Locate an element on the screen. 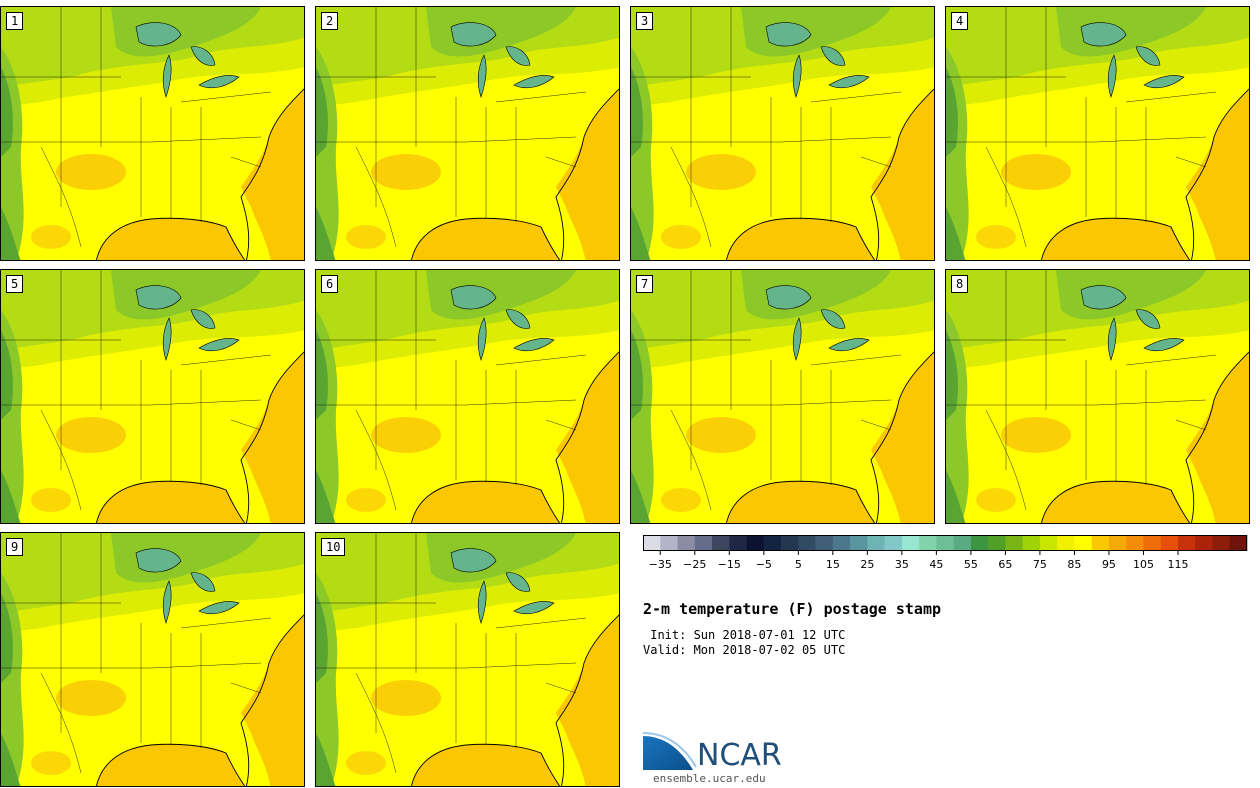 The image size is (1260, 788). member-map-panel: 6 is located at coordinates (467, 396).